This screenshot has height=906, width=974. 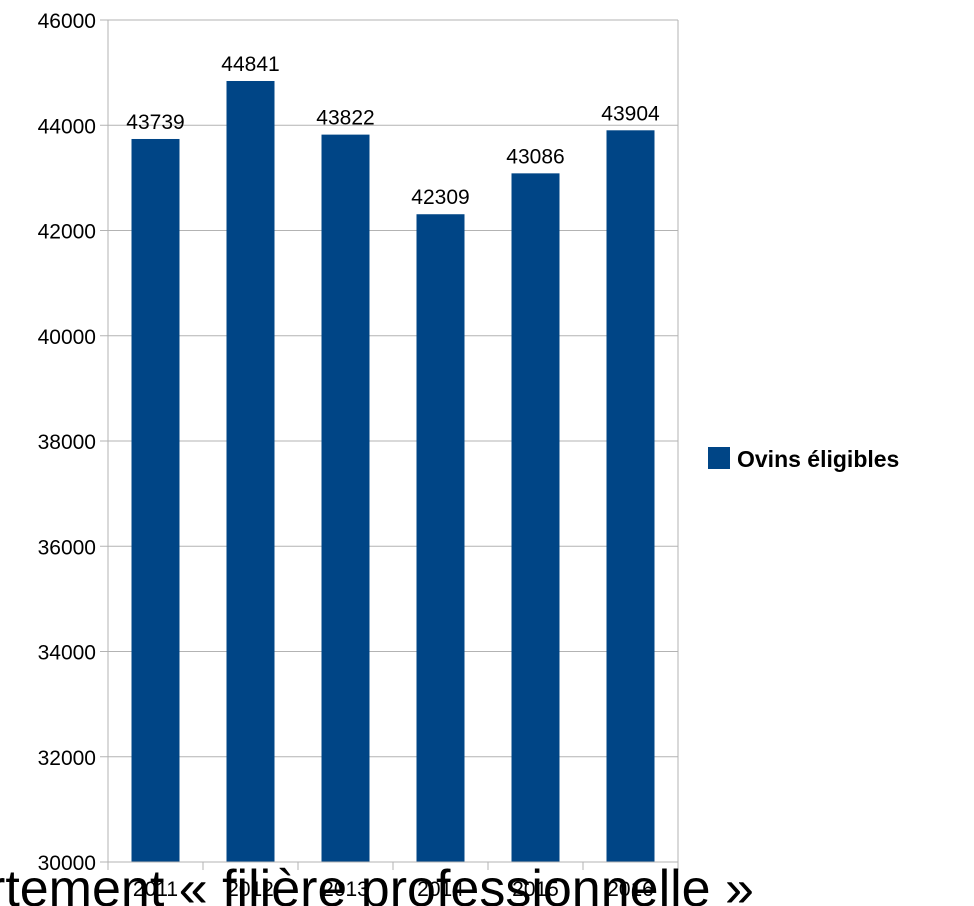 I want to click on x-tick-label: 2013, so click(x=345, y=889).